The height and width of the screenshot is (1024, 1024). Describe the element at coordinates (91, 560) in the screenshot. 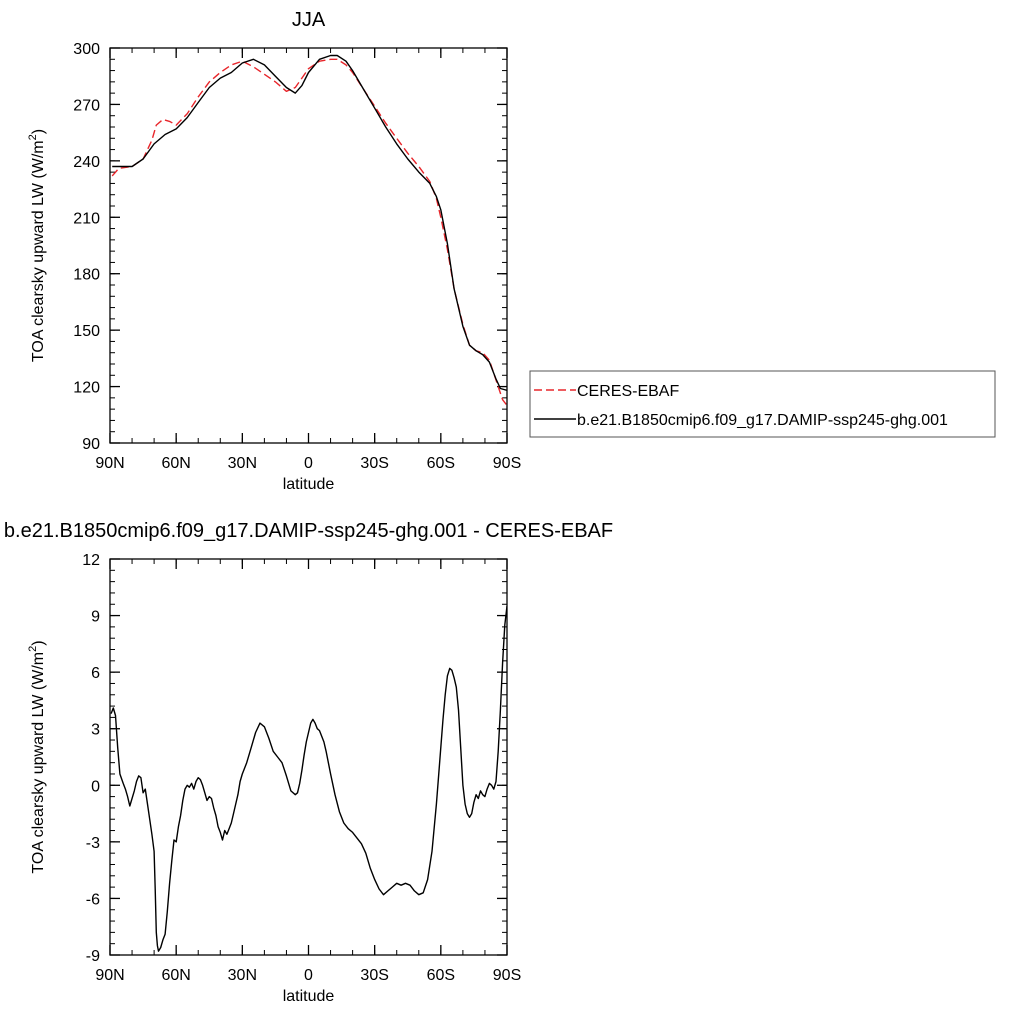

I see `y-tick-label: 12` at that location.